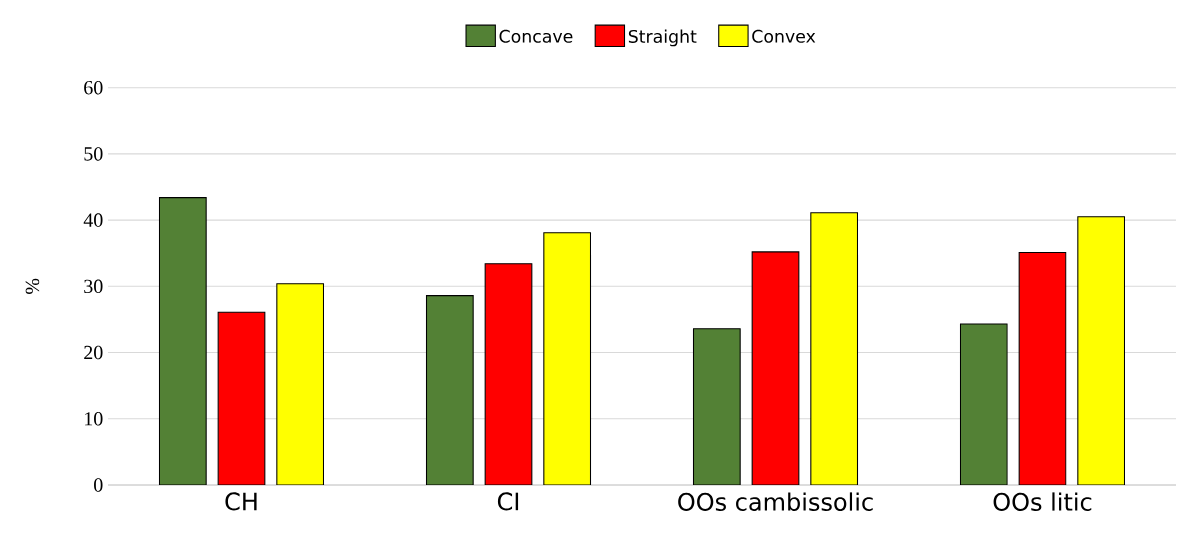 The image size is (1183, 547). Describe the element at coordinates (662, 38) in the screenshot. I see `legend-label: Straight` at that location.